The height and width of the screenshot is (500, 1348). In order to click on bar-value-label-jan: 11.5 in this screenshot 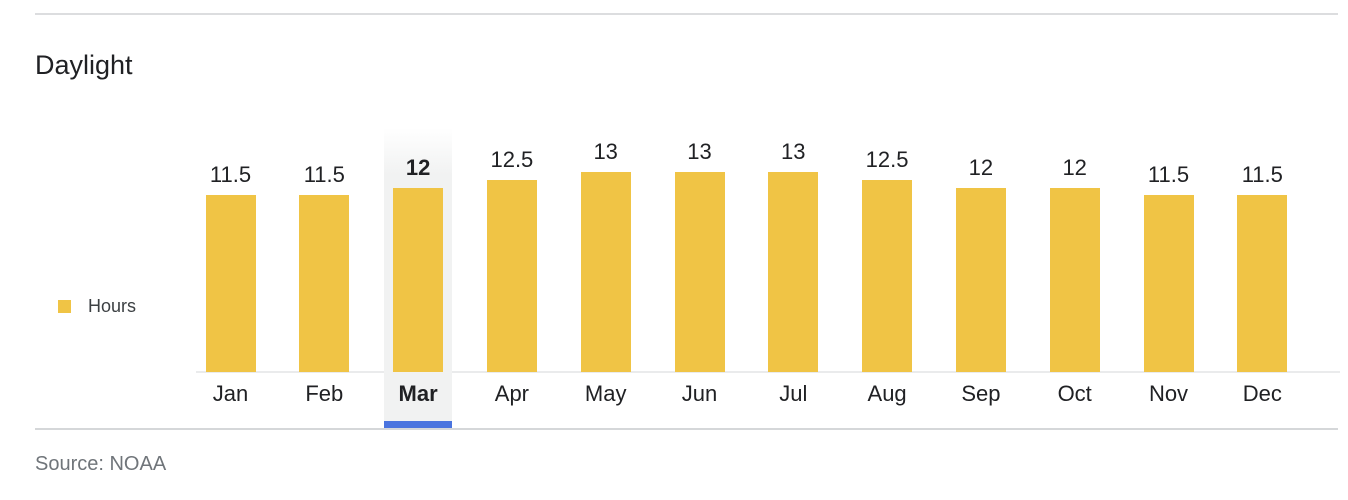, I will do `click(230, 175)`.